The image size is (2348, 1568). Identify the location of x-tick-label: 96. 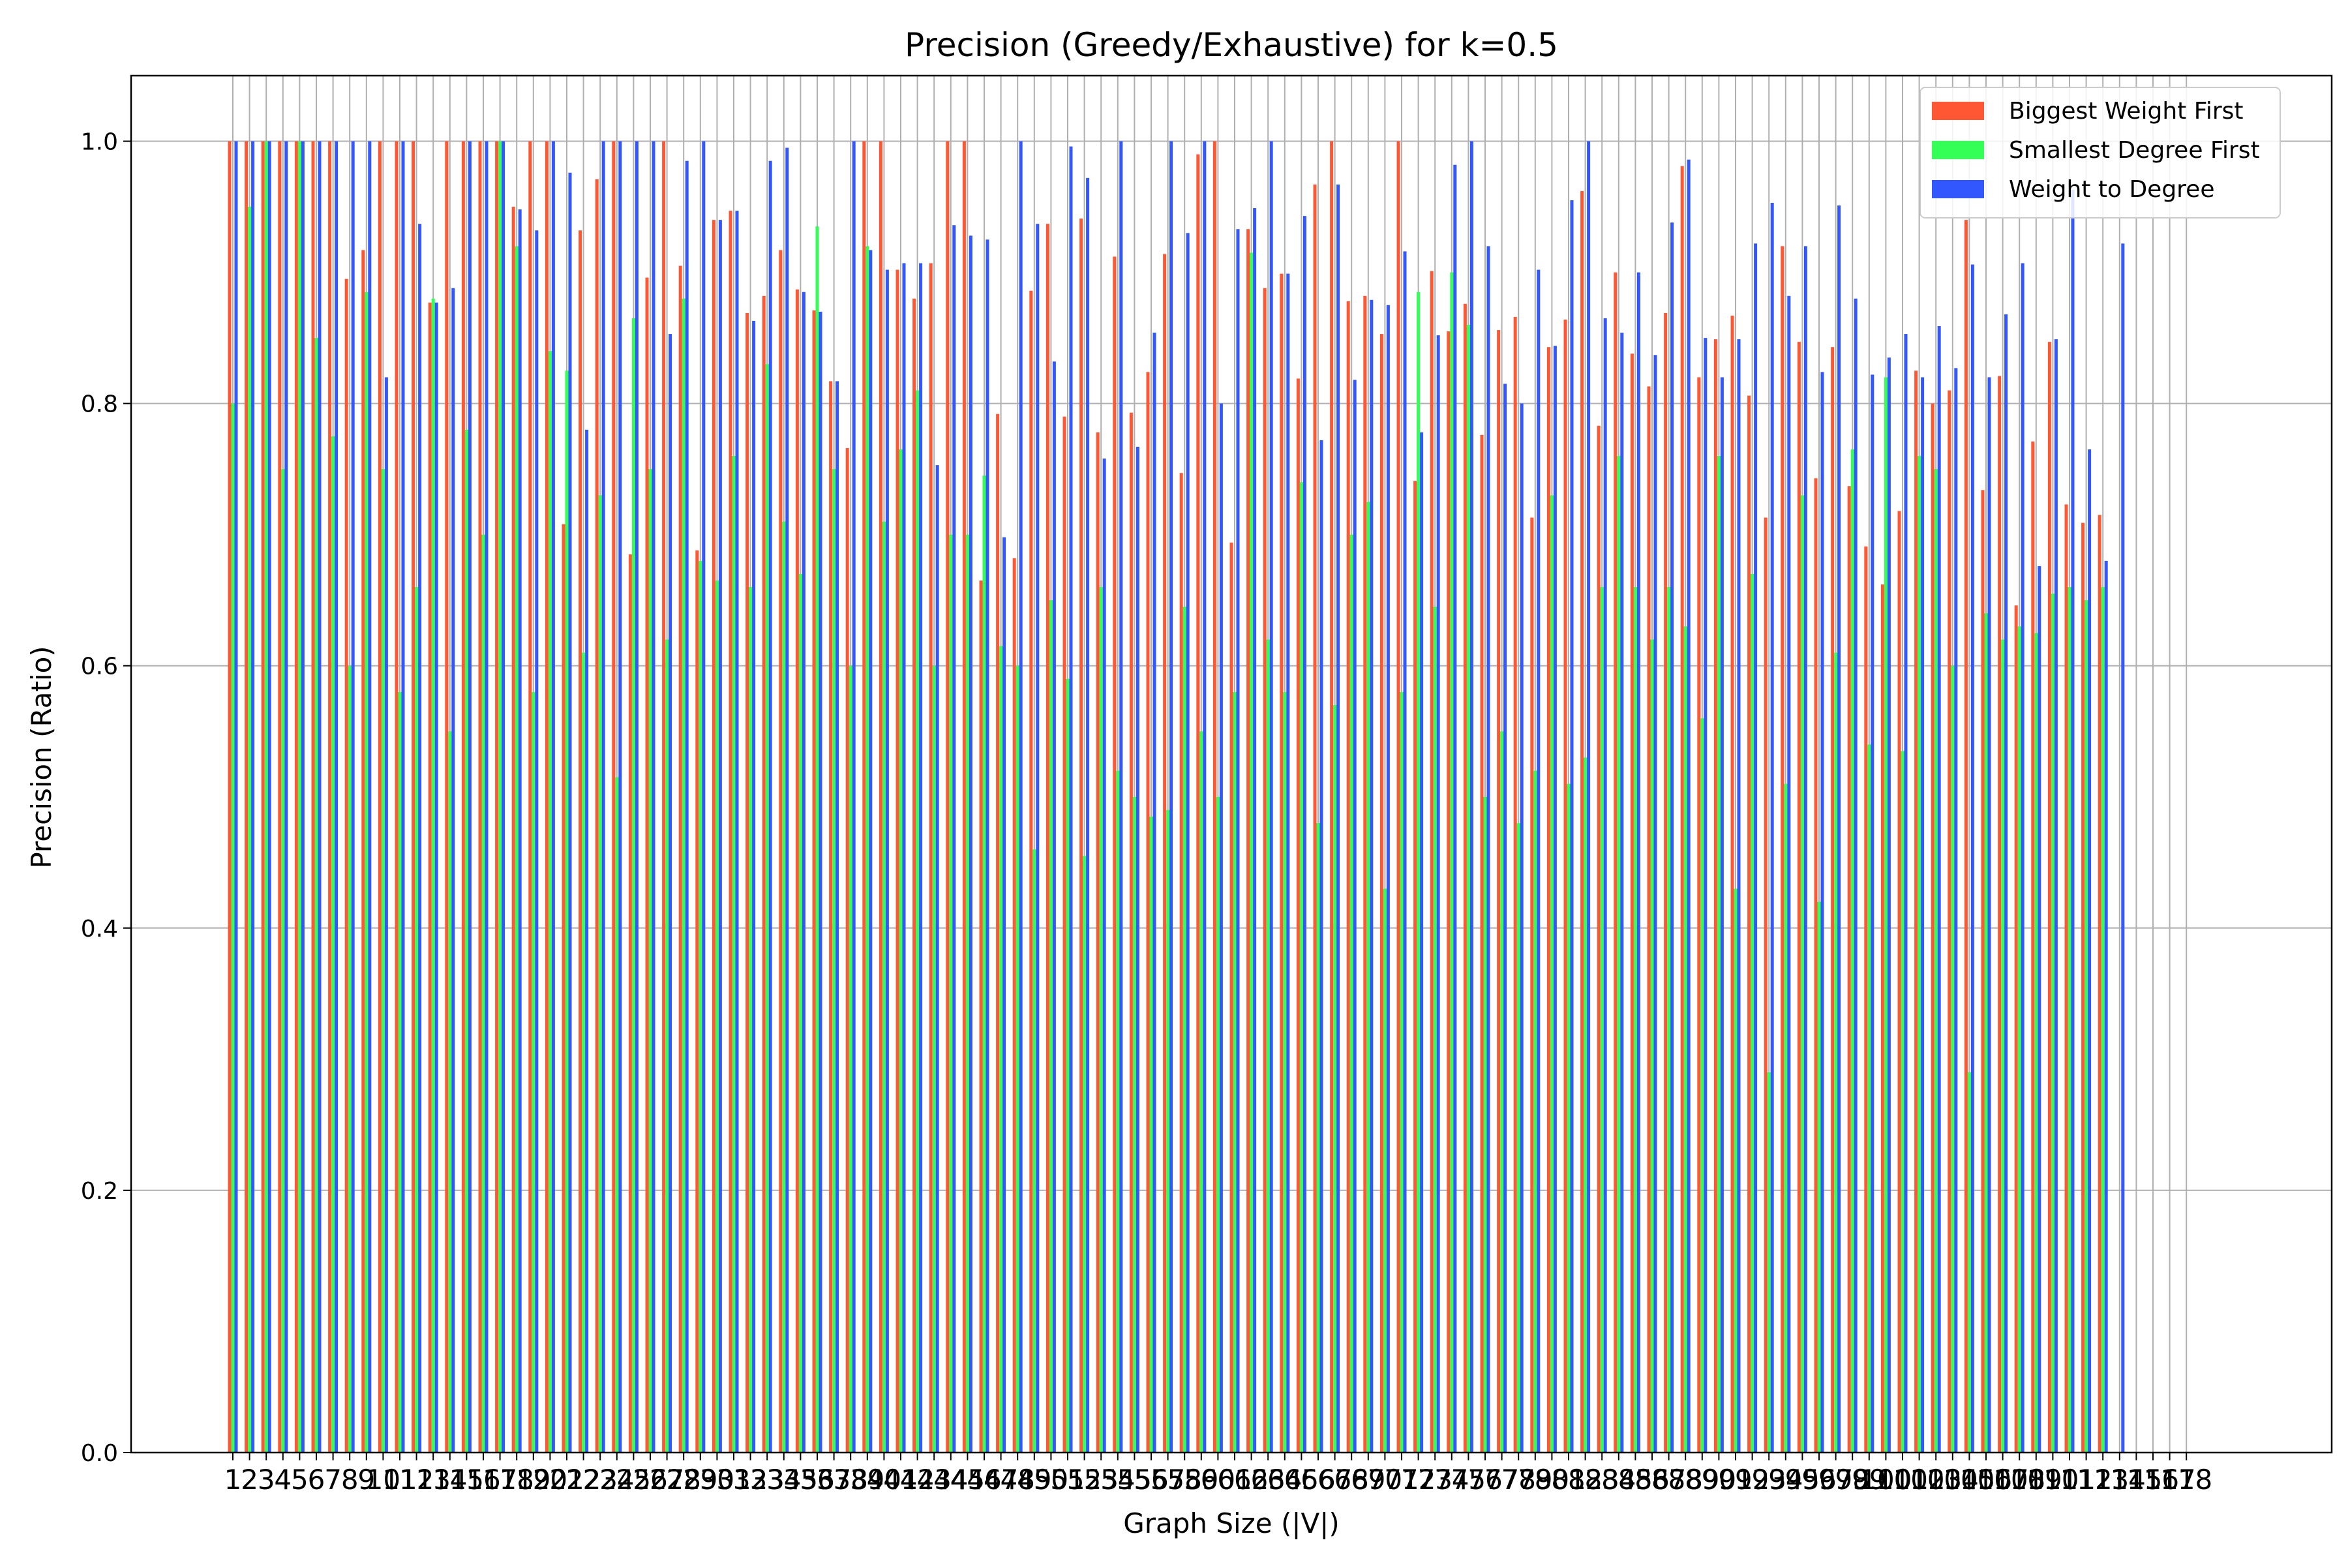
(1819, 1480).